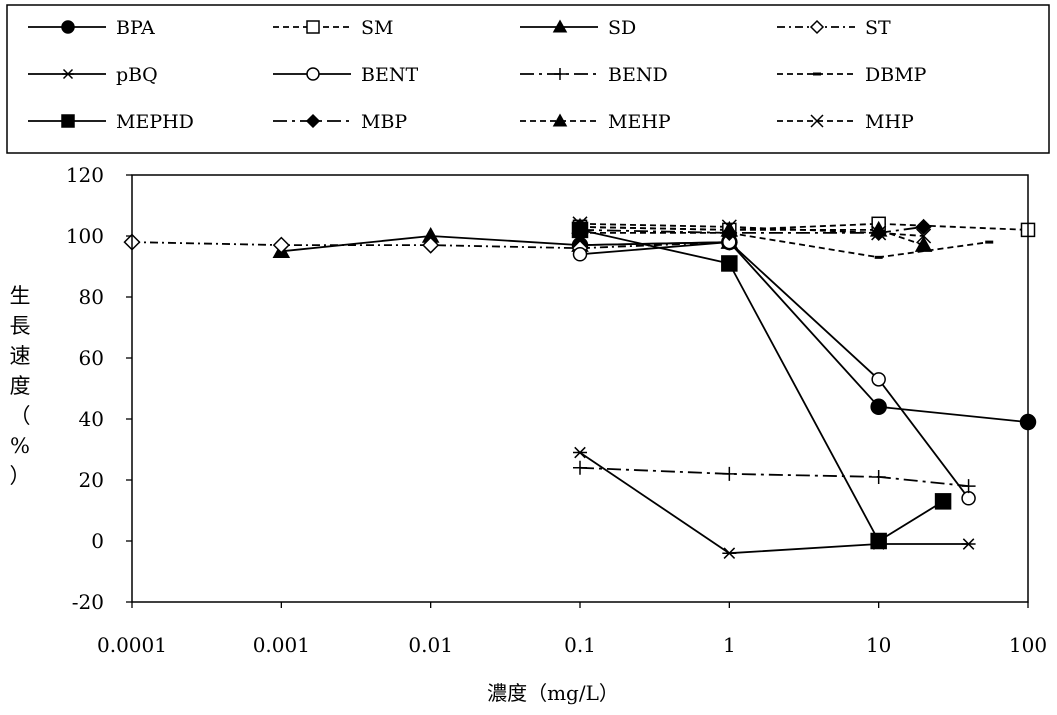 This screenshot has width=1057, height=715. Describe the element at coordinates (774, 476) in the screenshot. I see `series-line-bend` at that location.